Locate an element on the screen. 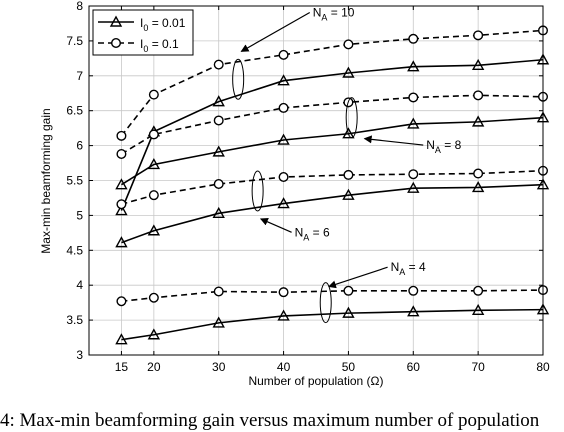 This screenshot has height=432, width=564. x-tick-label: 40 is located at coordinates (284, 367).